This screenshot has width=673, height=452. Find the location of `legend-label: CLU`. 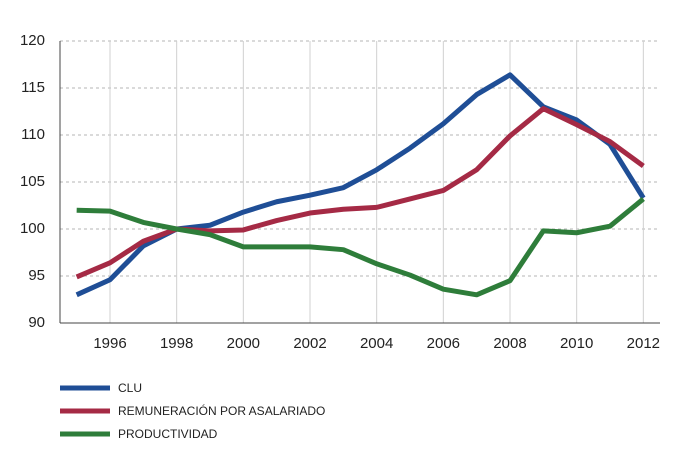

legend-label: CLU is located at coordinates (130, 388).